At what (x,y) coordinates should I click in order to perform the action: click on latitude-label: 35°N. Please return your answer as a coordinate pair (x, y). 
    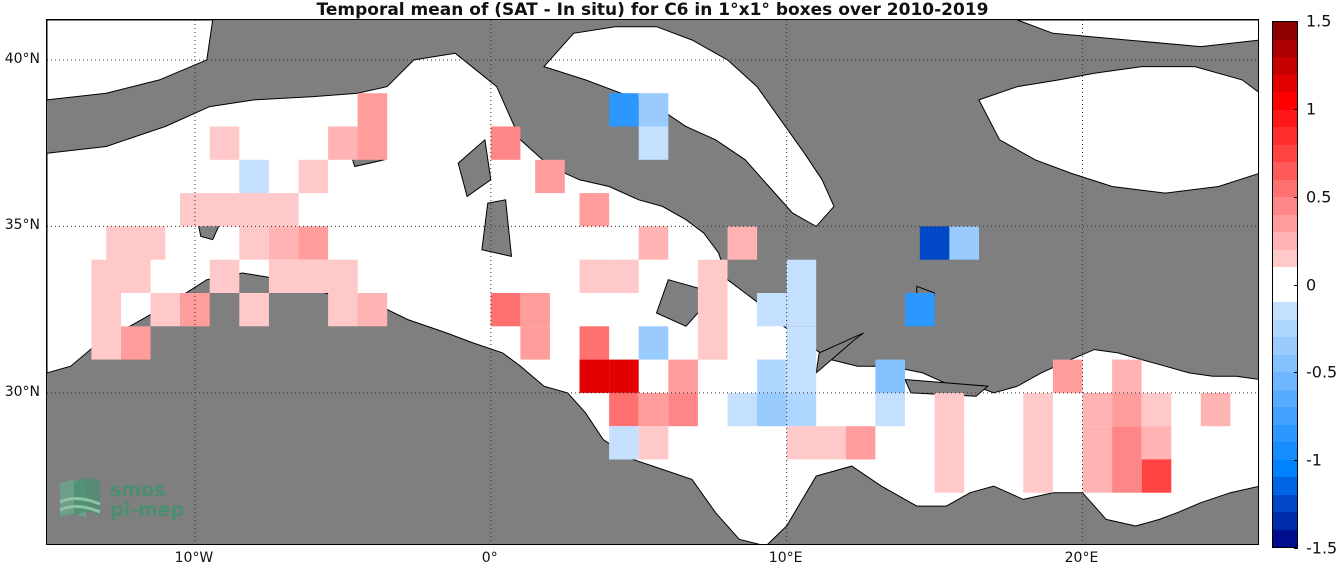
    Looking at the image, I should click on (22, 225).